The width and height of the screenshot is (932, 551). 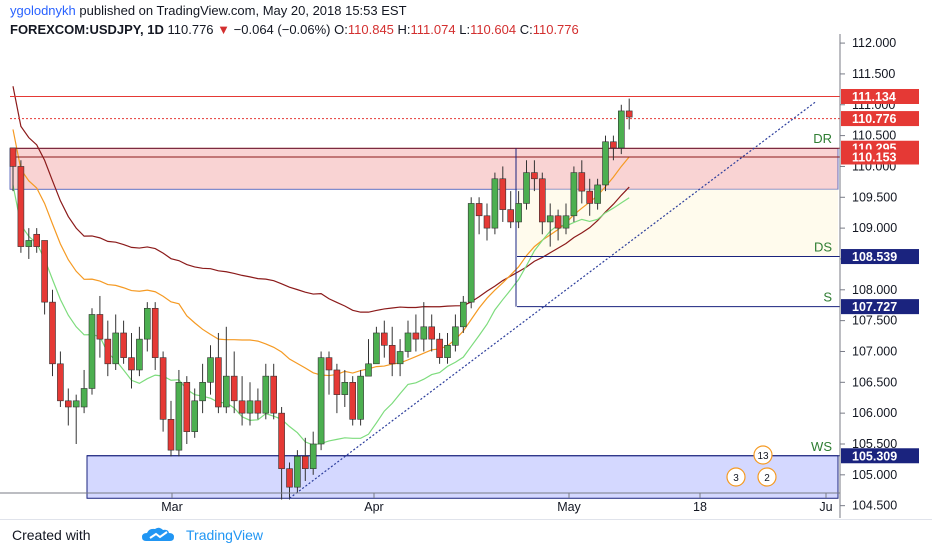 What do you see at coordinates (874, 413) in the screenshot?
I see `price-tick-label: 106.000` at bounding box center [874, 413].